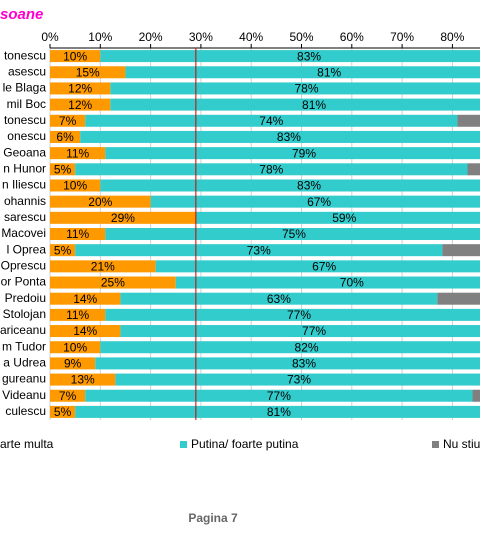 The image size is (480, 535). I want to click on x-tick-label: 40%, so click(251, 37).